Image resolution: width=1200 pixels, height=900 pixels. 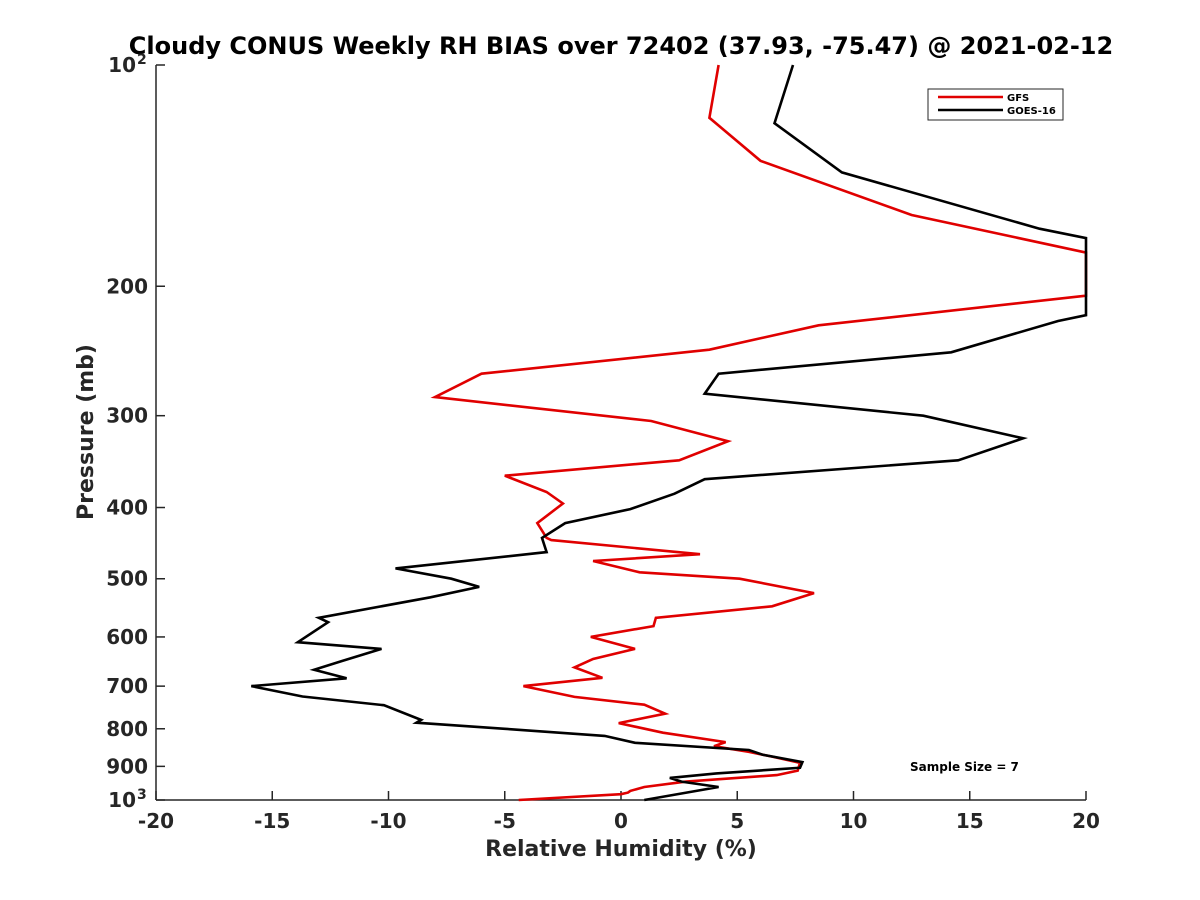 What do you see at coordinates (127, 637) in the screenshot?
I see `y-tick-label: 600` at bounding box center [127, 637].